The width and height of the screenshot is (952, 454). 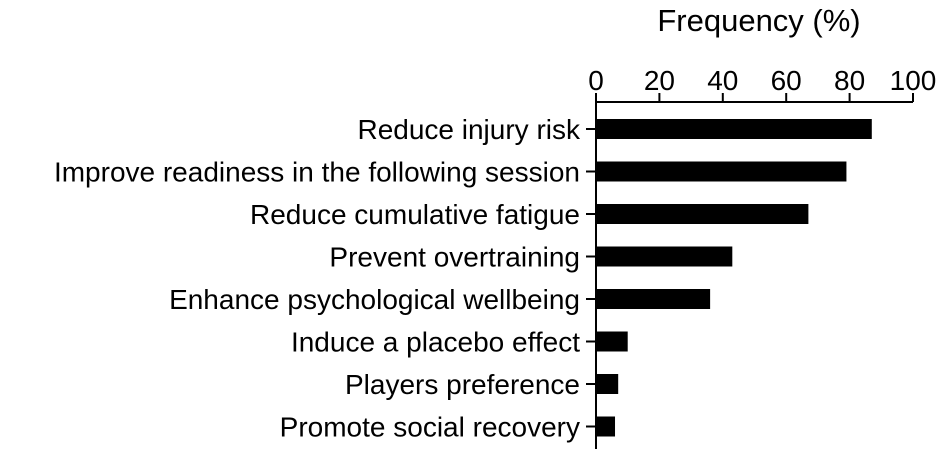 I want to click on category-label: Players preference, so click(x=462, y=384).